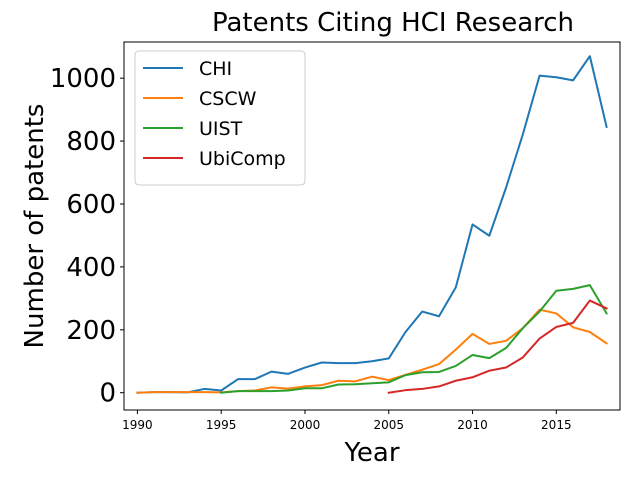  I want to click on legend: CHI CSCW UIST UbiComp, so click(220, 118).